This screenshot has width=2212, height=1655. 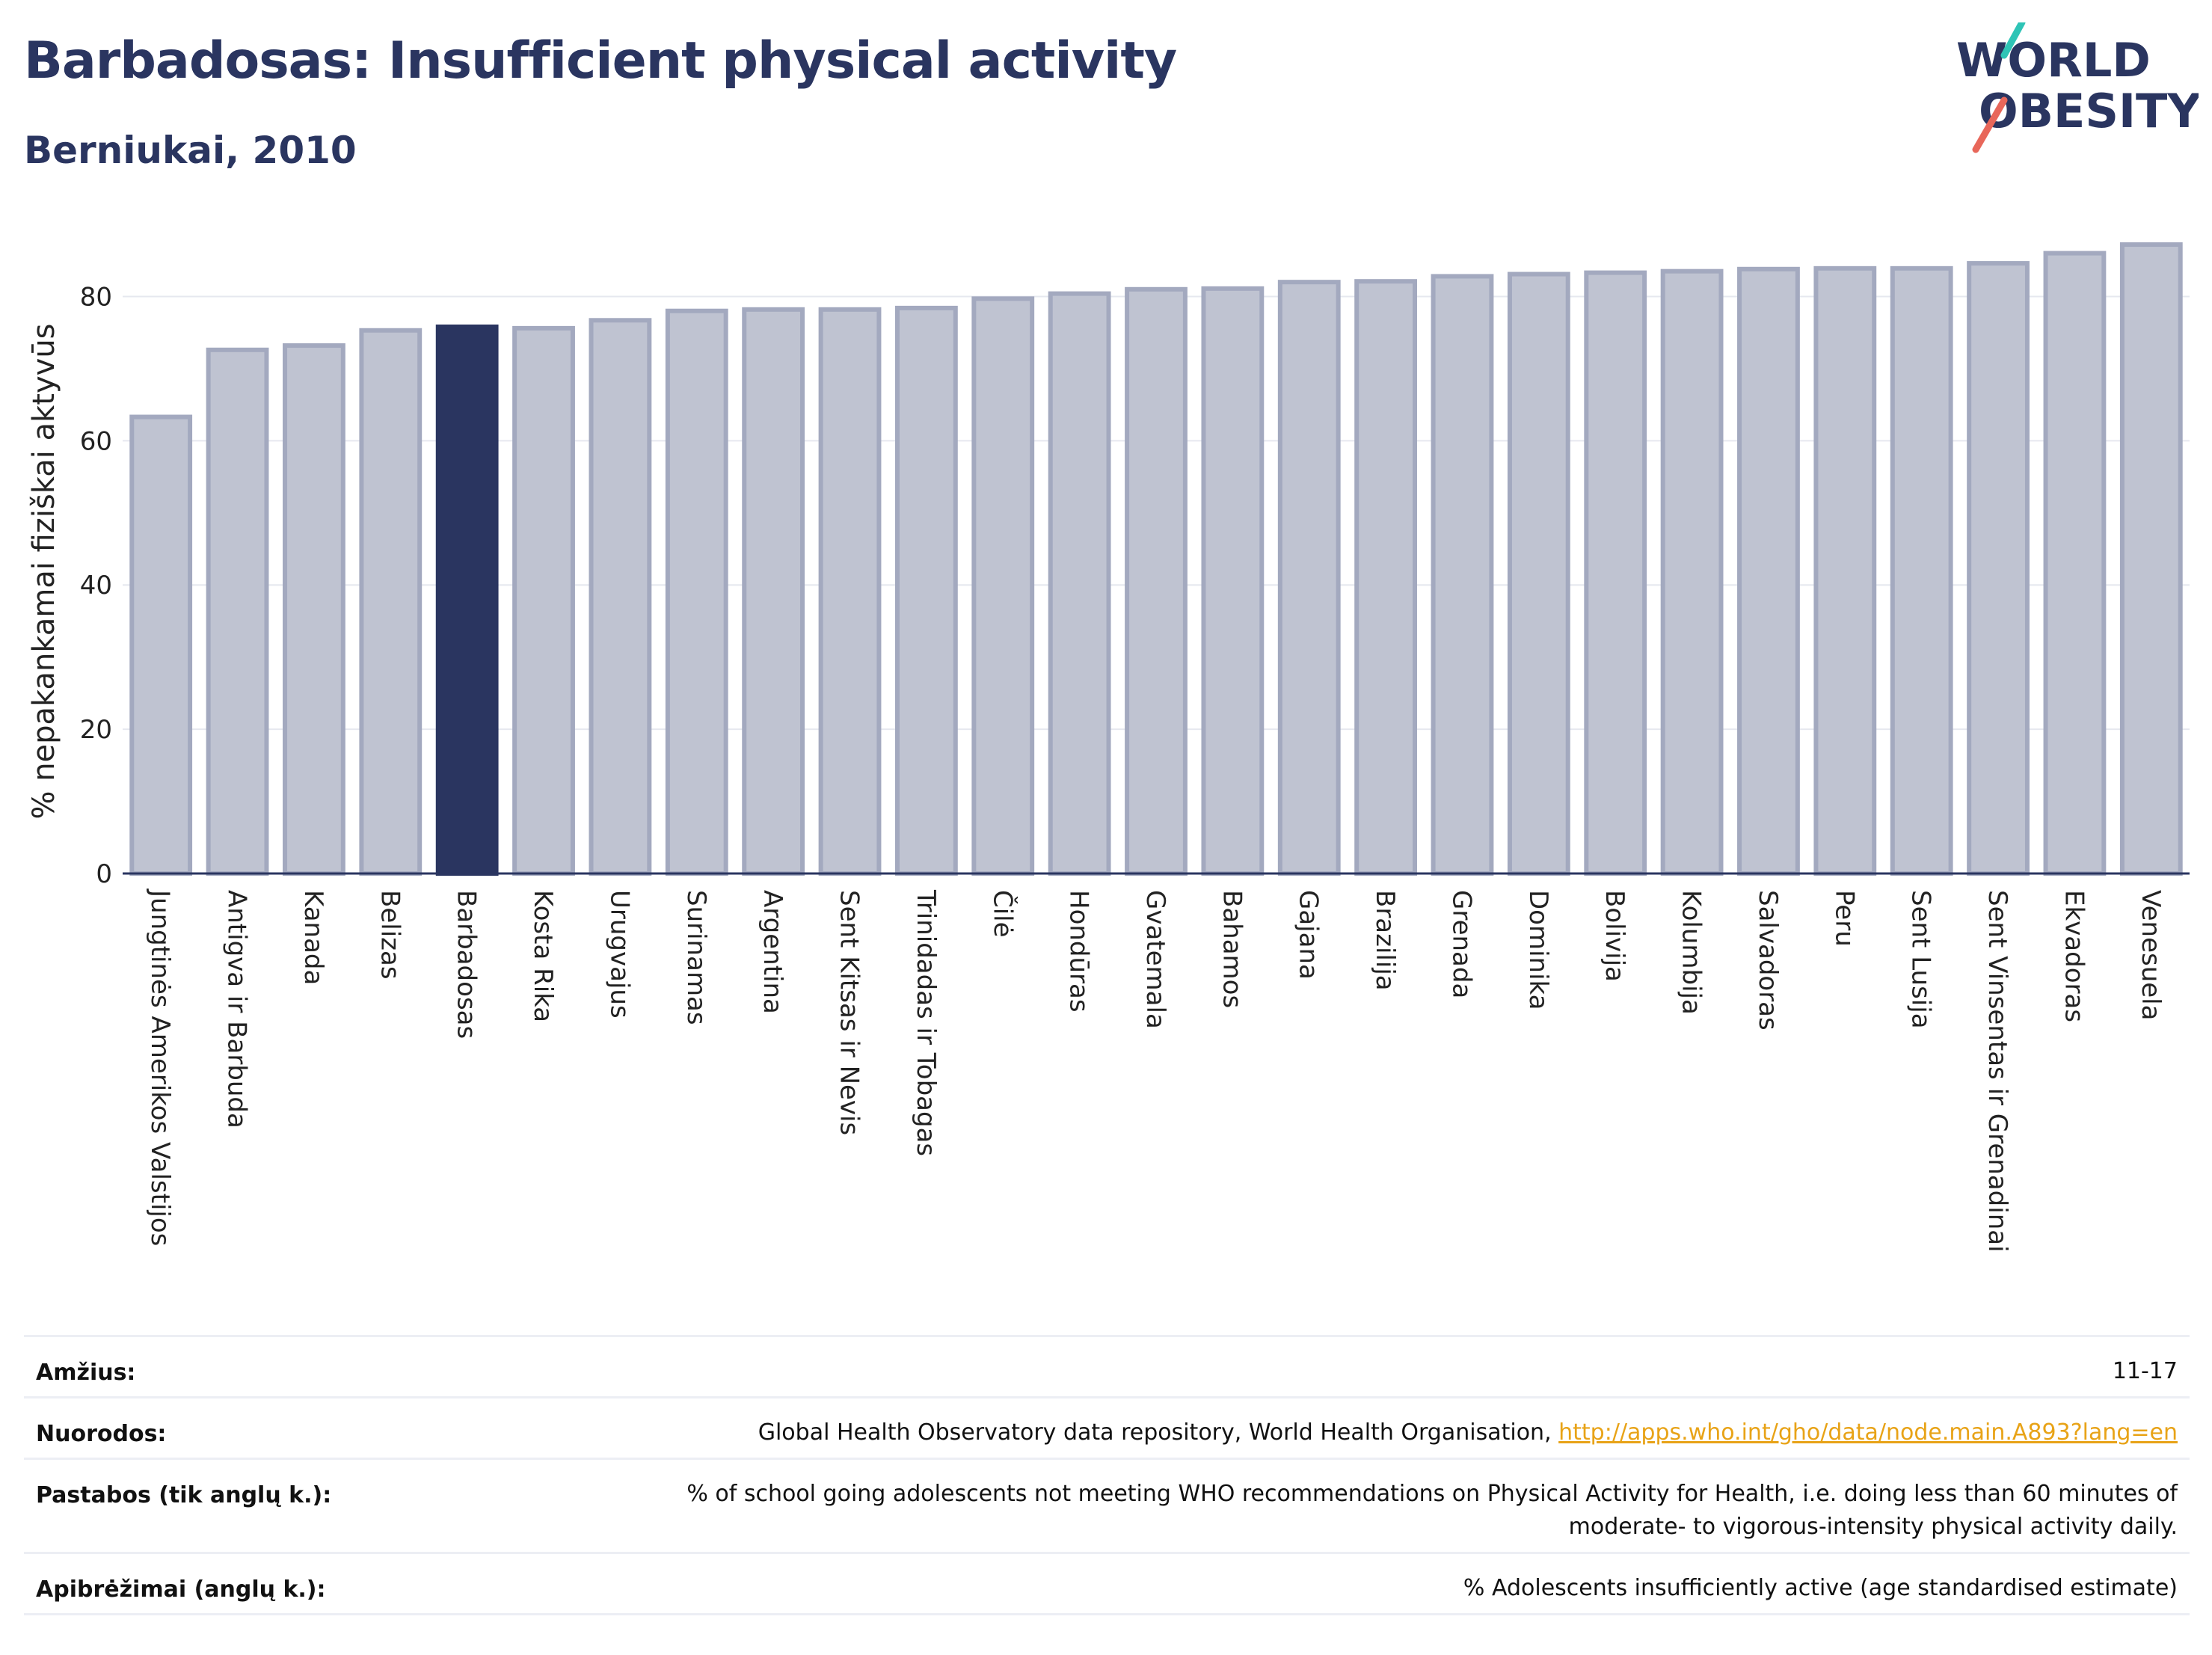 I want to click on x-tick-label: Kolumbija, so click(x=1691, y=952).